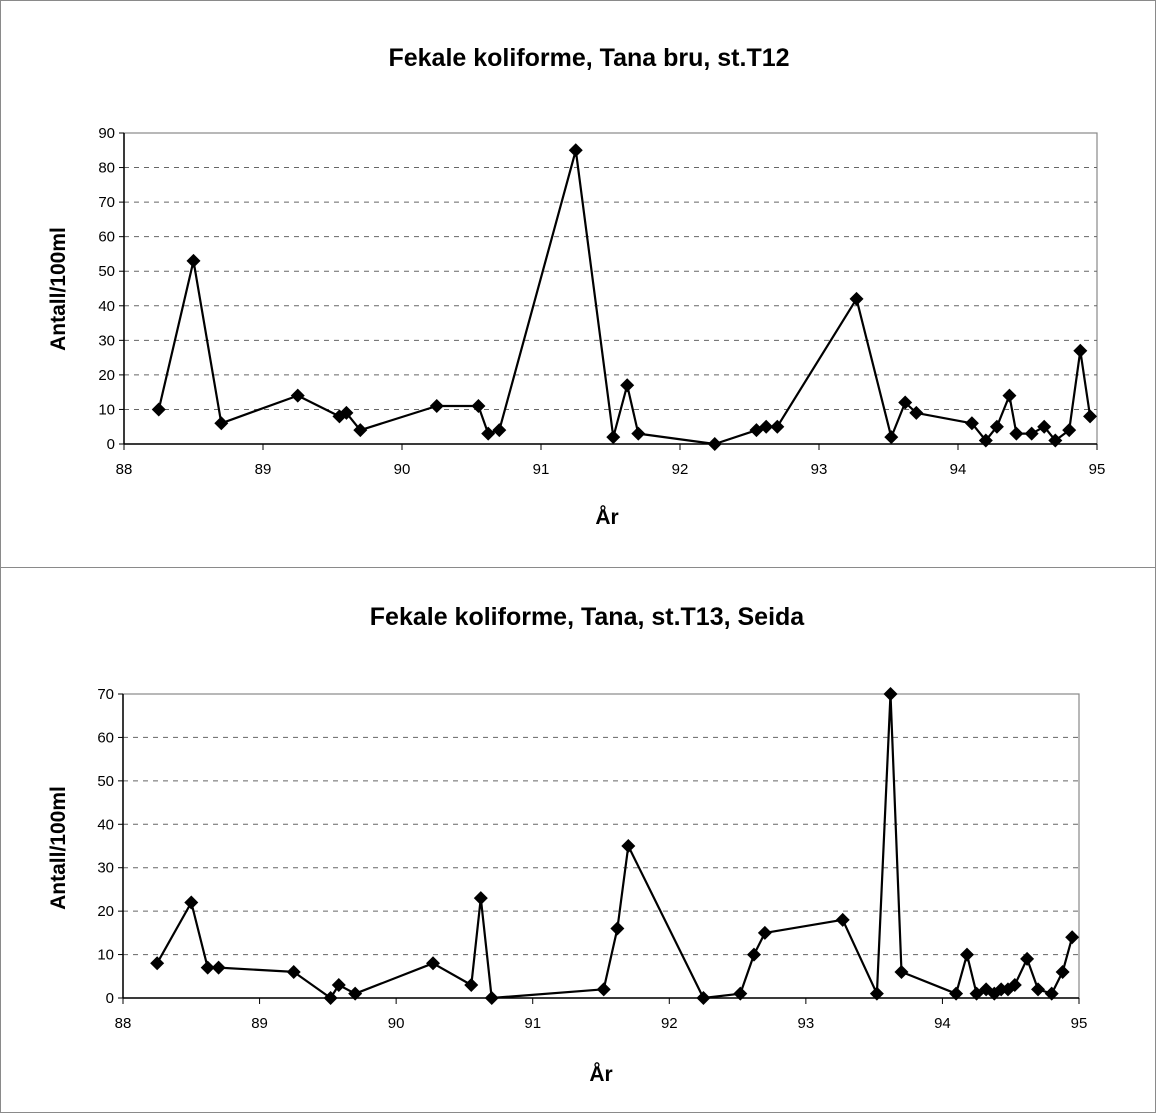 The image size is (1158, 1113). What do you see at coordinates (106, 202) in the screenshot?
I see `y-tick-label: 70` at bounding box center [106, 202].